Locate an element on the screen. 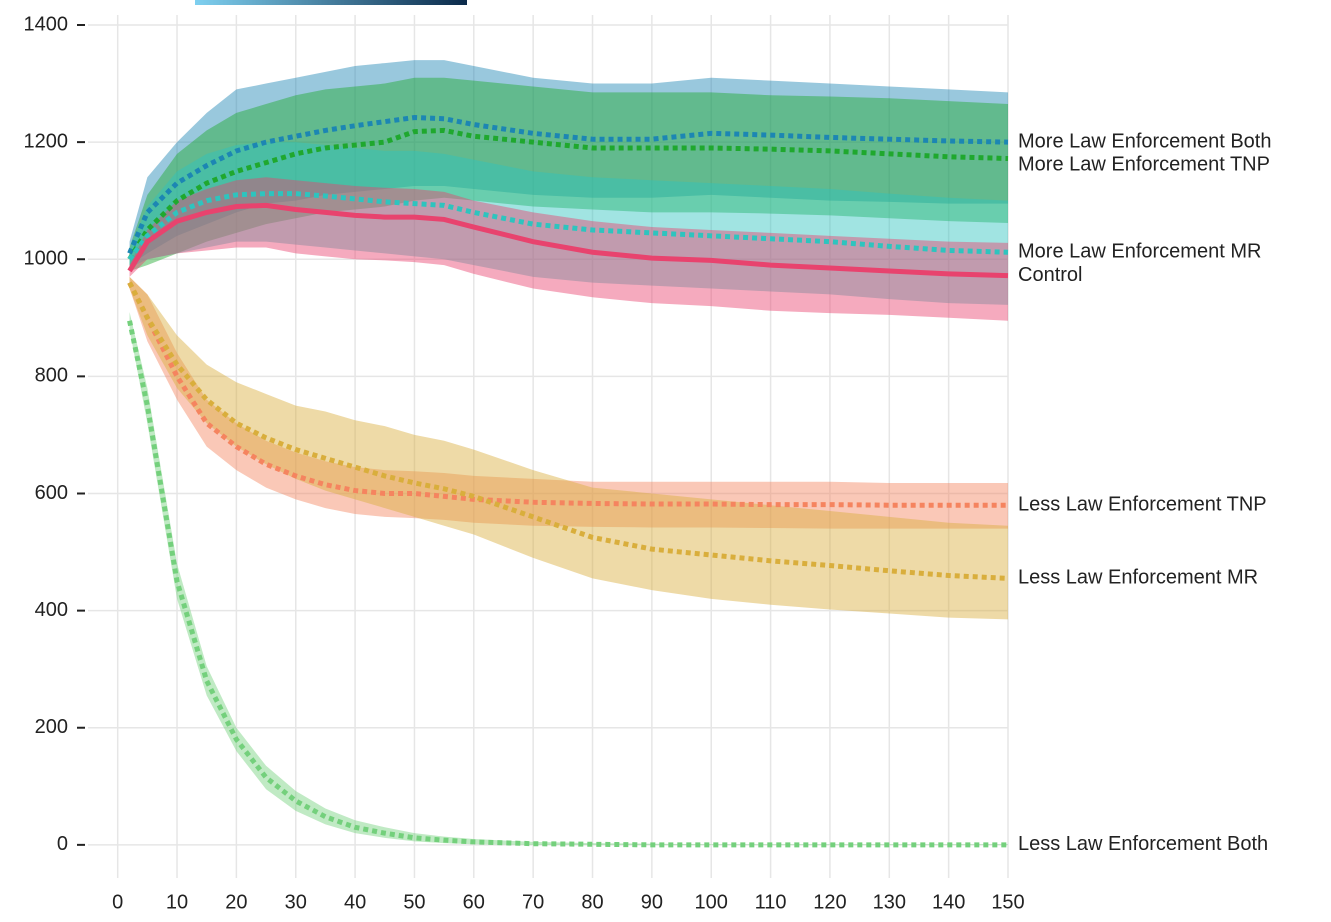 This screenshot has height=922, width=1331. x-tick-label: 40 is located at coordinates (355, 902).